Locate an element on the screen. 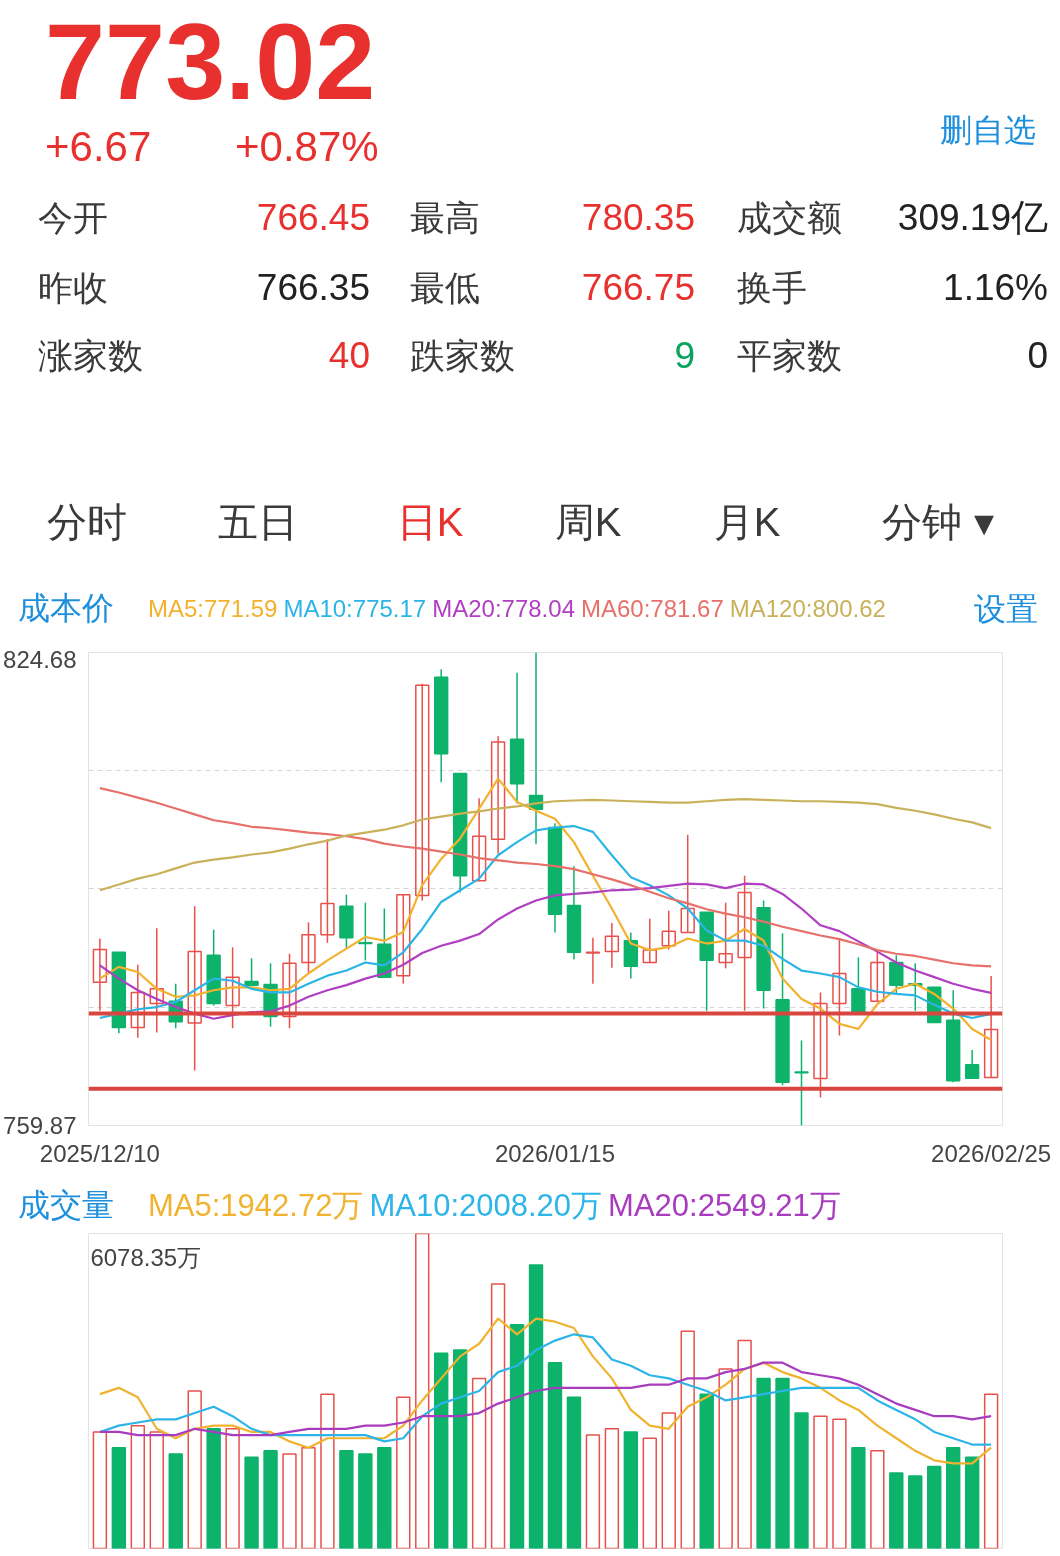 This screenshot has width=1060, height=1556. text: 40 is located at coordinates (349, 355).